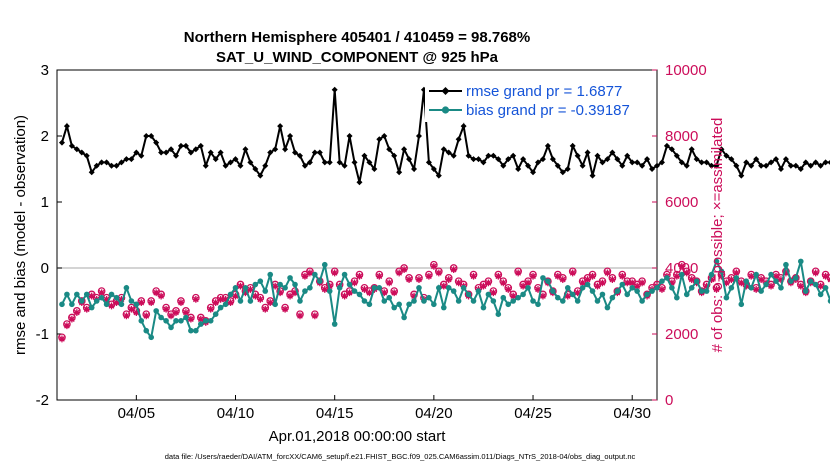 The height and width of the screenshot is (470, 830). I want to click on y-right-tick-label: 10000, so click(686, 70).